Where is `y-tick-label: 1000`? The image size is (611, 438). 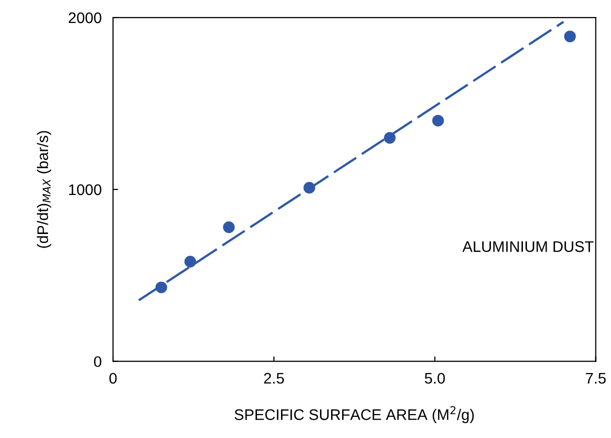
y-tick-label: 1000 is located at coordinates (85, 190).